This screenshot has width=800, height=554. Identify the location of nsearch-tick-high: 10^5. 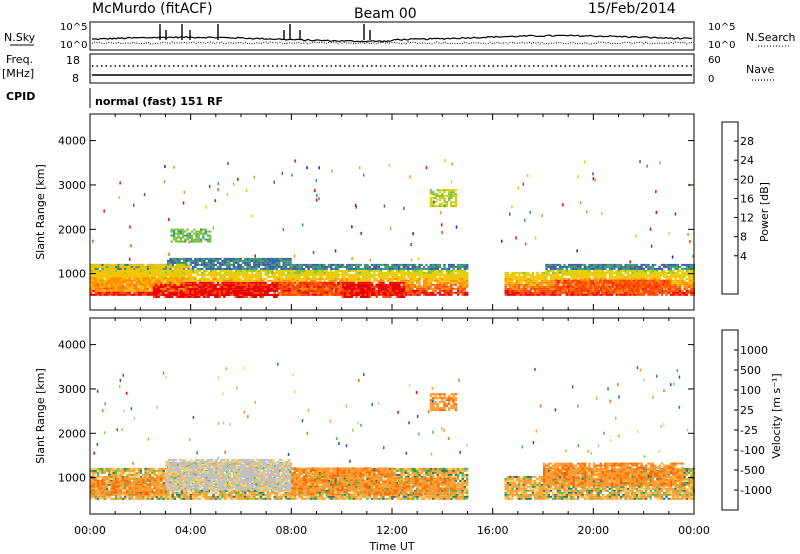
(721, 27).